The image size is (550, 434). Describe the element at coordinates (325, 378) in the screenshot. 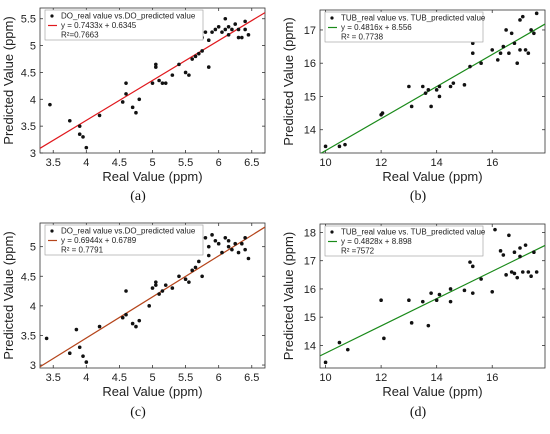

I see `x-tick-label: 10` at that location.